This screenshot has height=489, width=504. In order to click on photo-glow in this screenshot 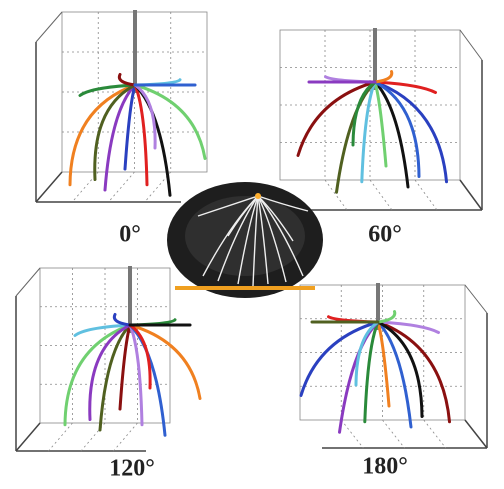, I will do `click(245, 236)`.